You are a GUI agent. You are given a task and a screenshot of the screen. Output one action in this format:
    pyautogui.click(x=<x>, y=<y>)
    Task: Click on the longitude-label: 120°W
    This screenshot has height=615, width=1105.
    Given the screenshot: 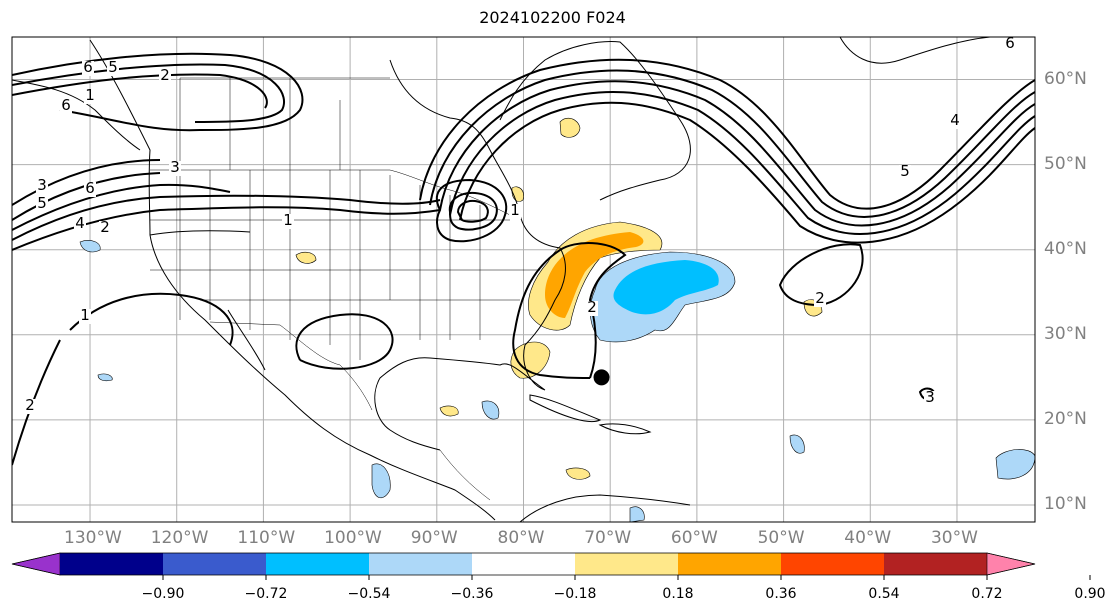 What is the action you would take?
    pyautogui.click(x=179, y=538)
    